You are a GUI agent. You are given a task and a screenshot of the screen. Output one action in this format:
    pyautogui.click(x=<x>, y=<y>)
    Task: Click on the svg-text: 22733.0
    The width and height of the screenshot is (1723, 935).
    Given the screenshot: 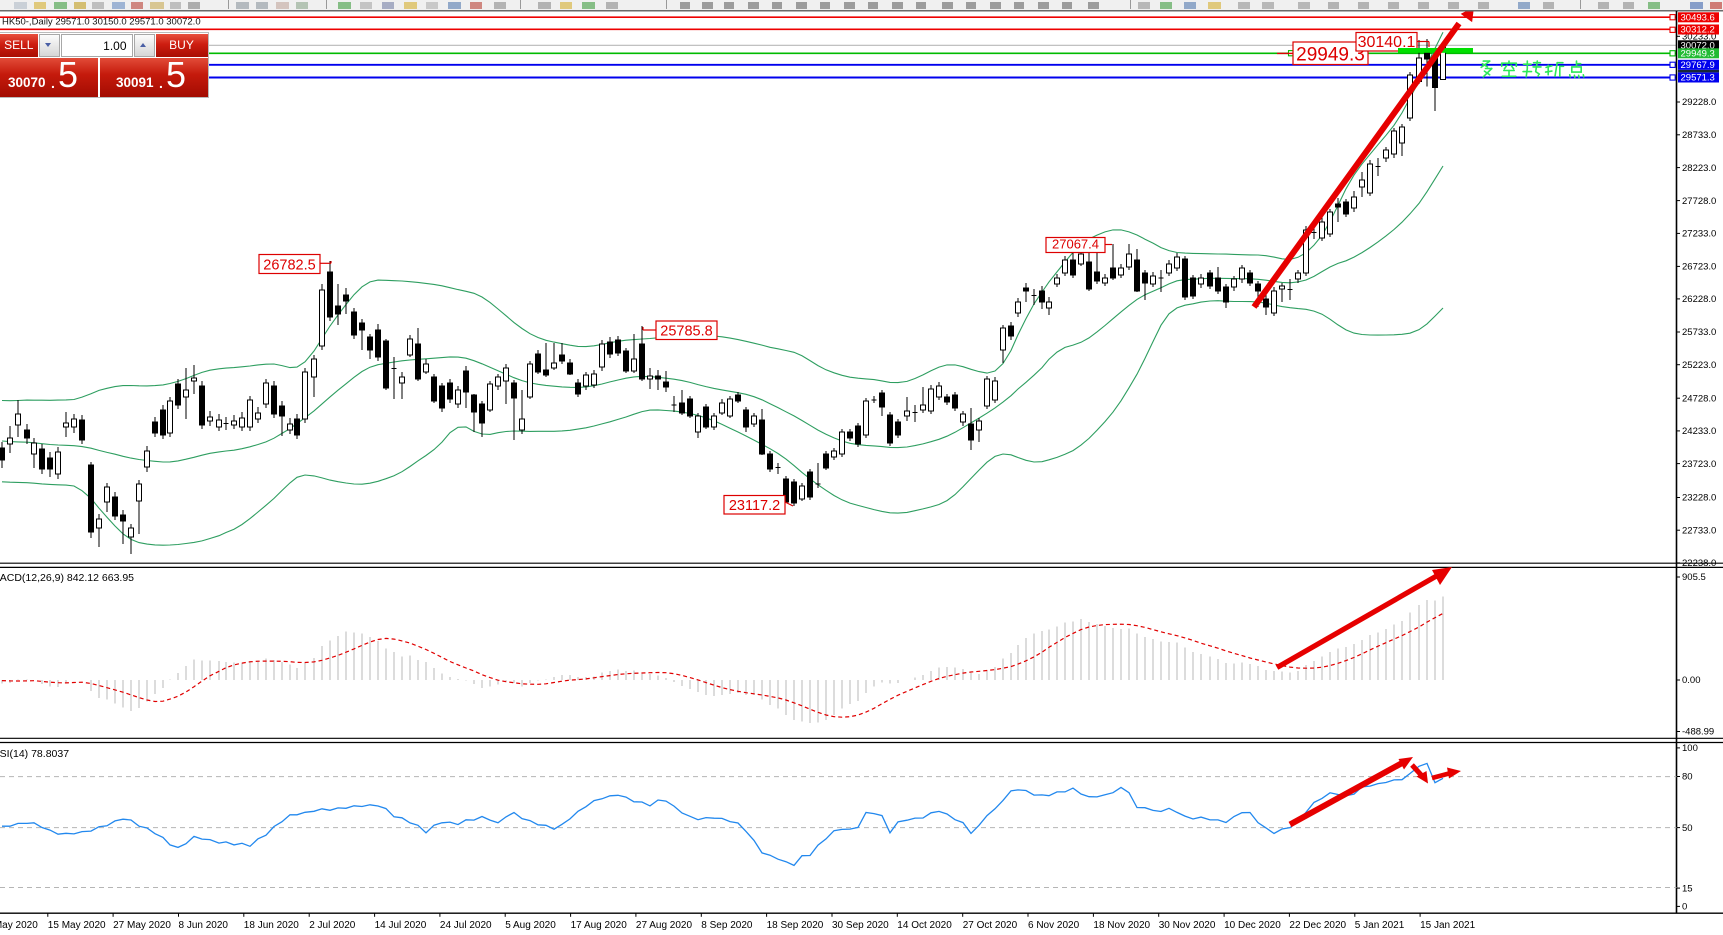 What is the action you would take?
    pyautogui.click(x=1699, y=530)
    